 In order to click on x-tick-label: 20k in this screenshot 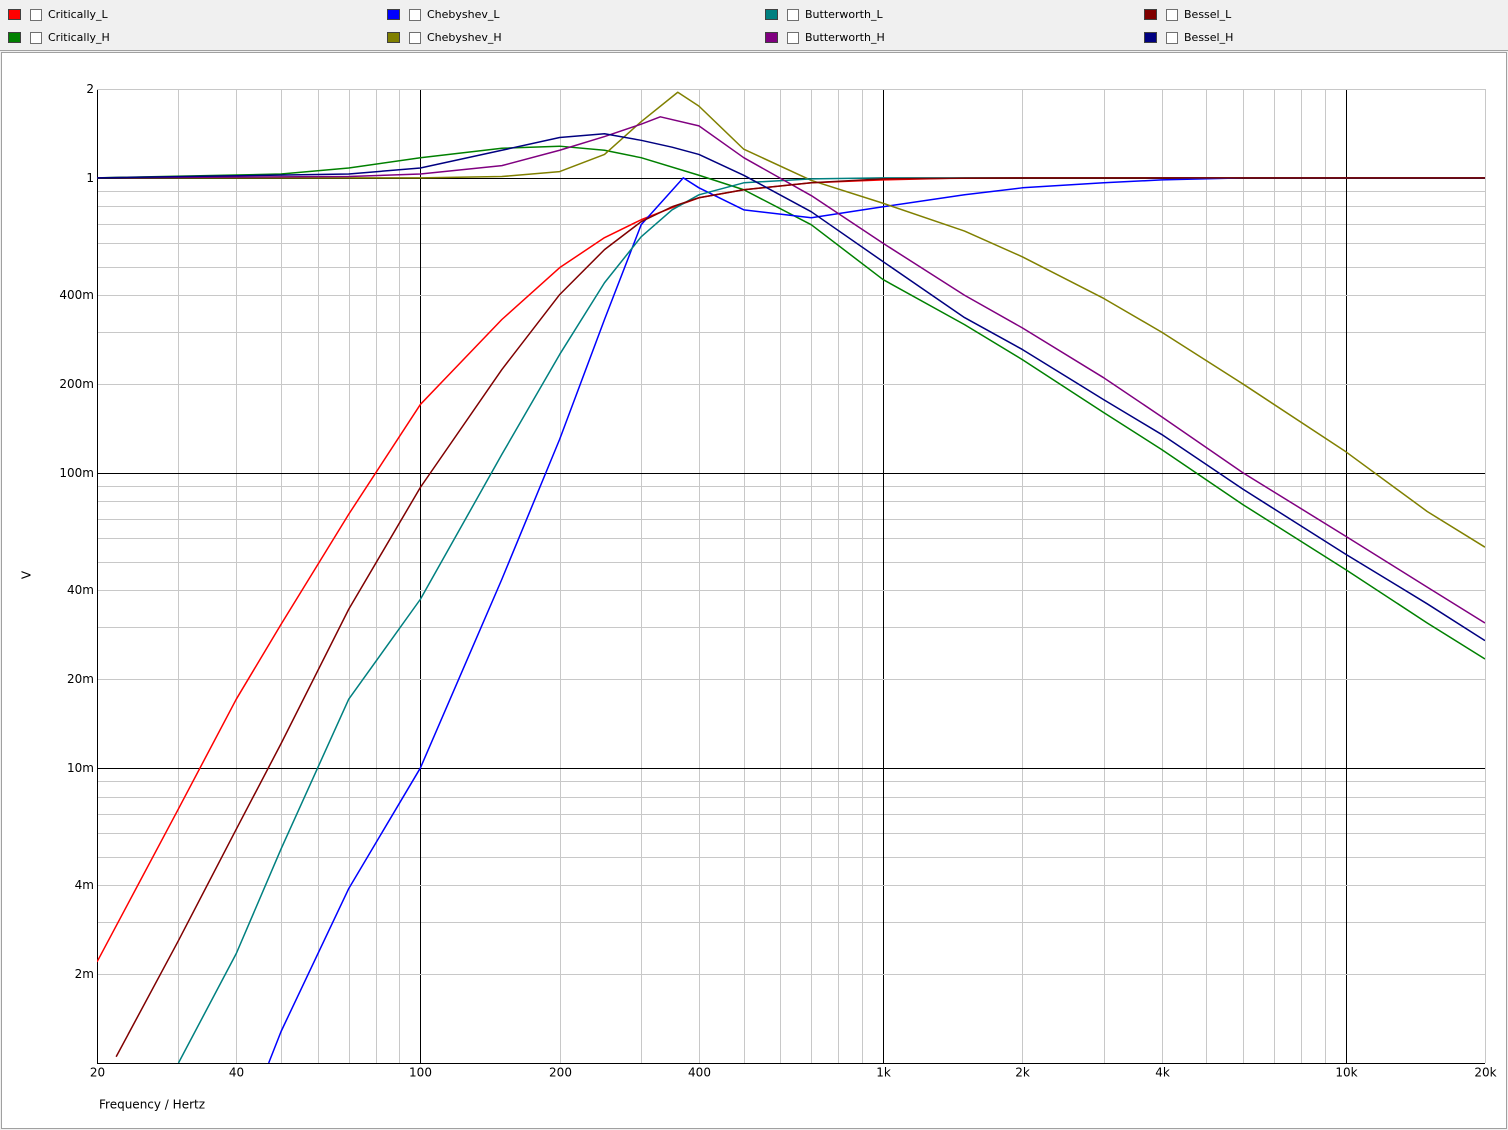, I will do `click(1485, 1073)`.